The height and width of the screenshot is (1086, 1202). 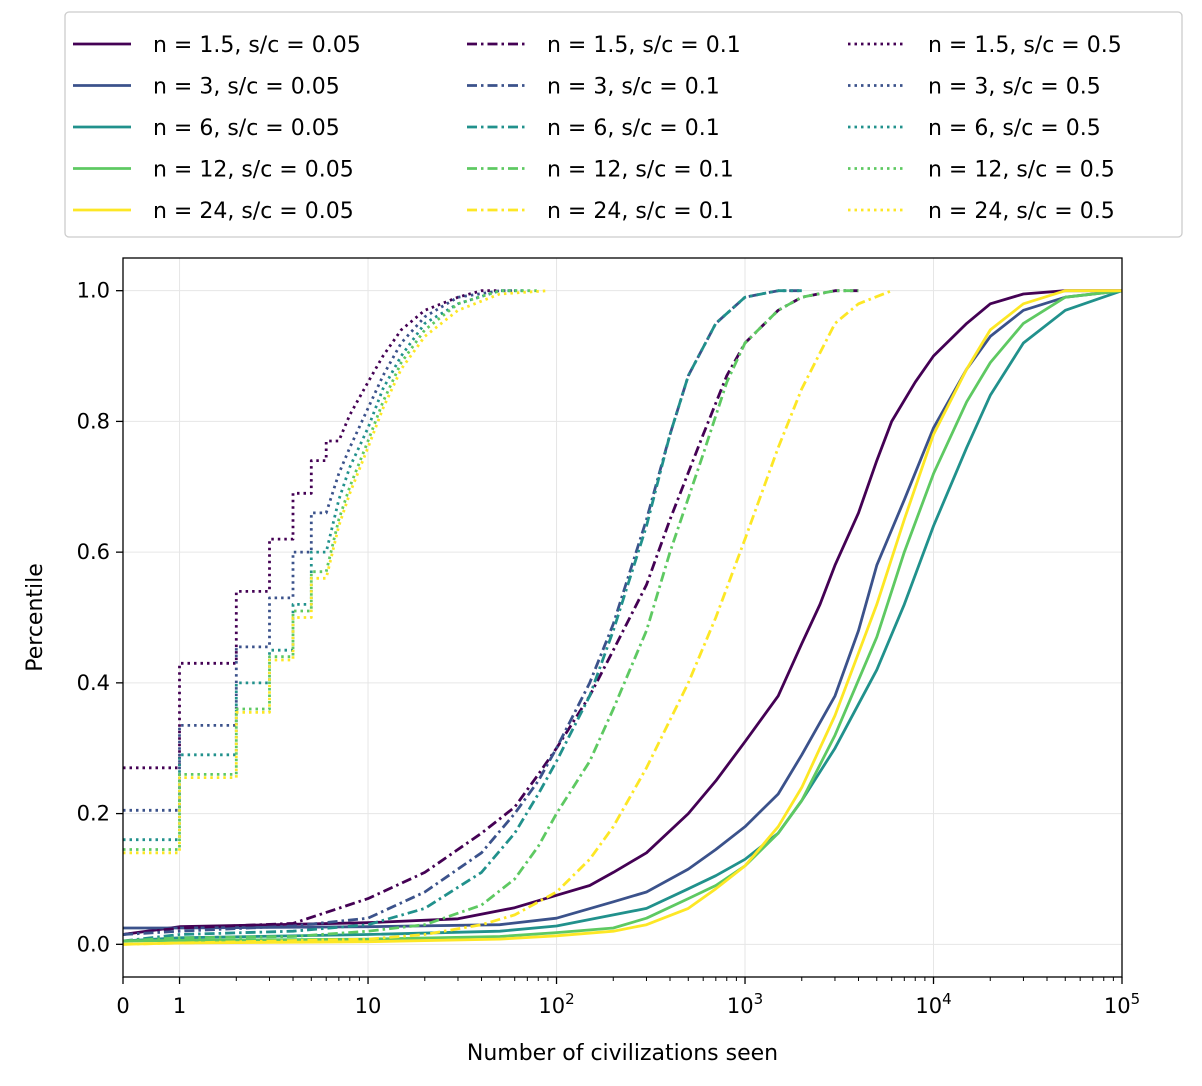 What do you see at coordinates (257, 45) in the screenshot?
I see `legend-label: n = 1.5, s/c = 0.05` at bounding box center [257, 45].